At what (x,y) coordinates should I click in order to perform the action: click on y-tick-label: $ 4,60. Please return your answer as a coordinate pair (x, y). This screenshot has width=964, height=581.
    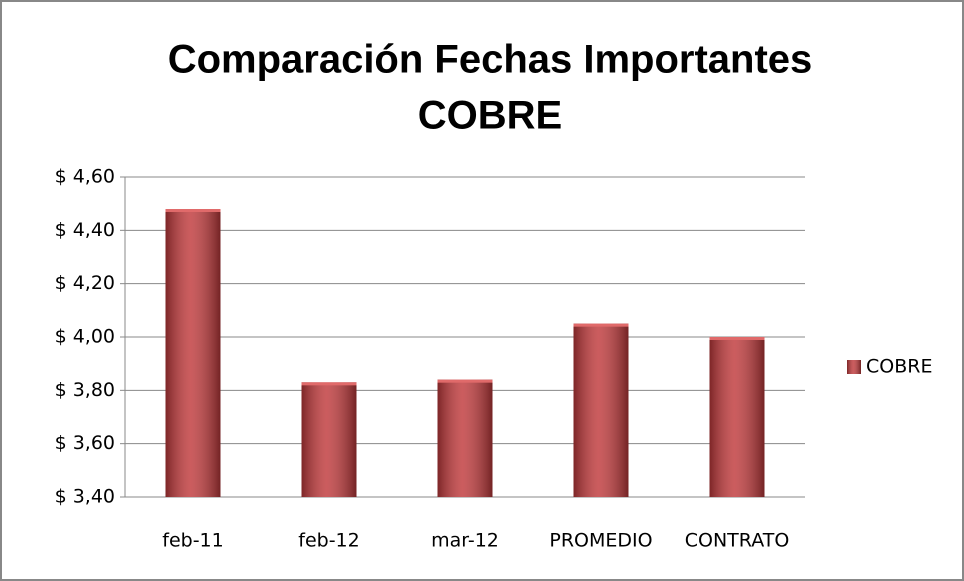
    Looking at the image, I should click on (85, 177).